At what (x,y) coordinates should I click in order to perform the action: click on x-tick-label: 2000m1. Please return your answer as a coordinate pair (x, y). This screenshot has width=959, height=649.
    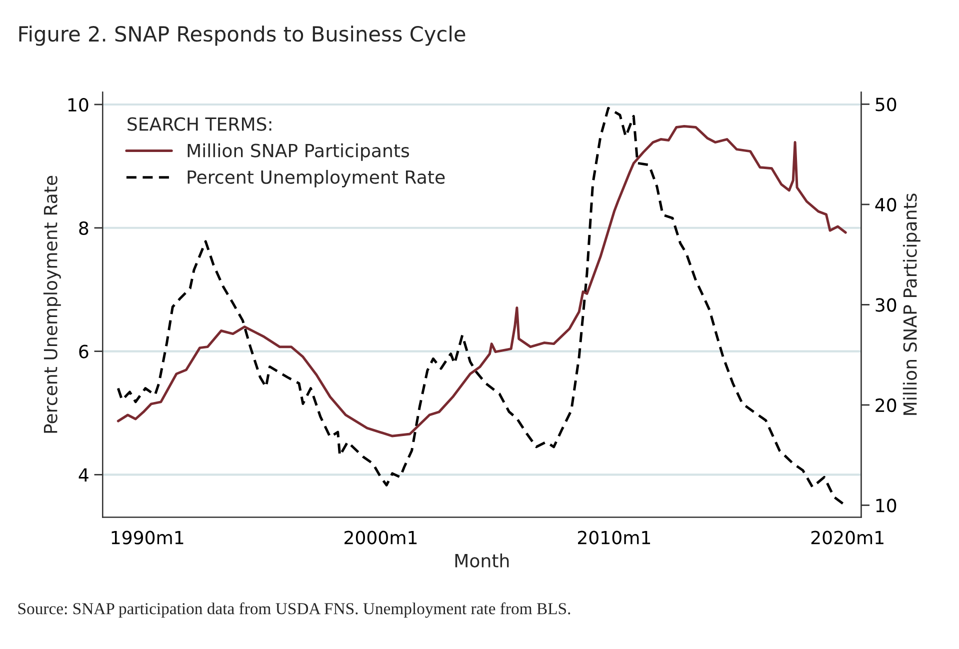
    Looking at the image, I should click on (380, 537).